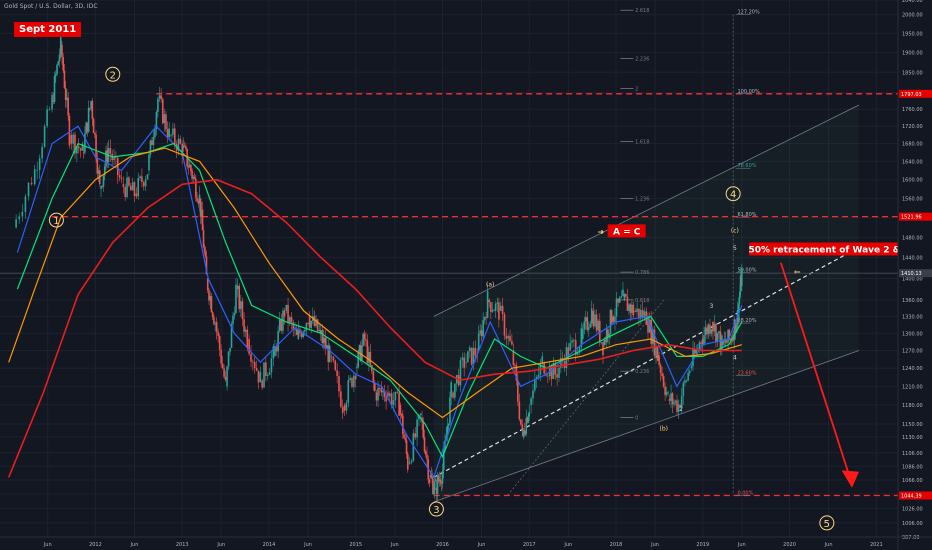 This screenshot has height=550, width=932. Describe the element at coordinates (642, 11) in the screenshot. I see `fib-ext-label: 2.618` at that location.